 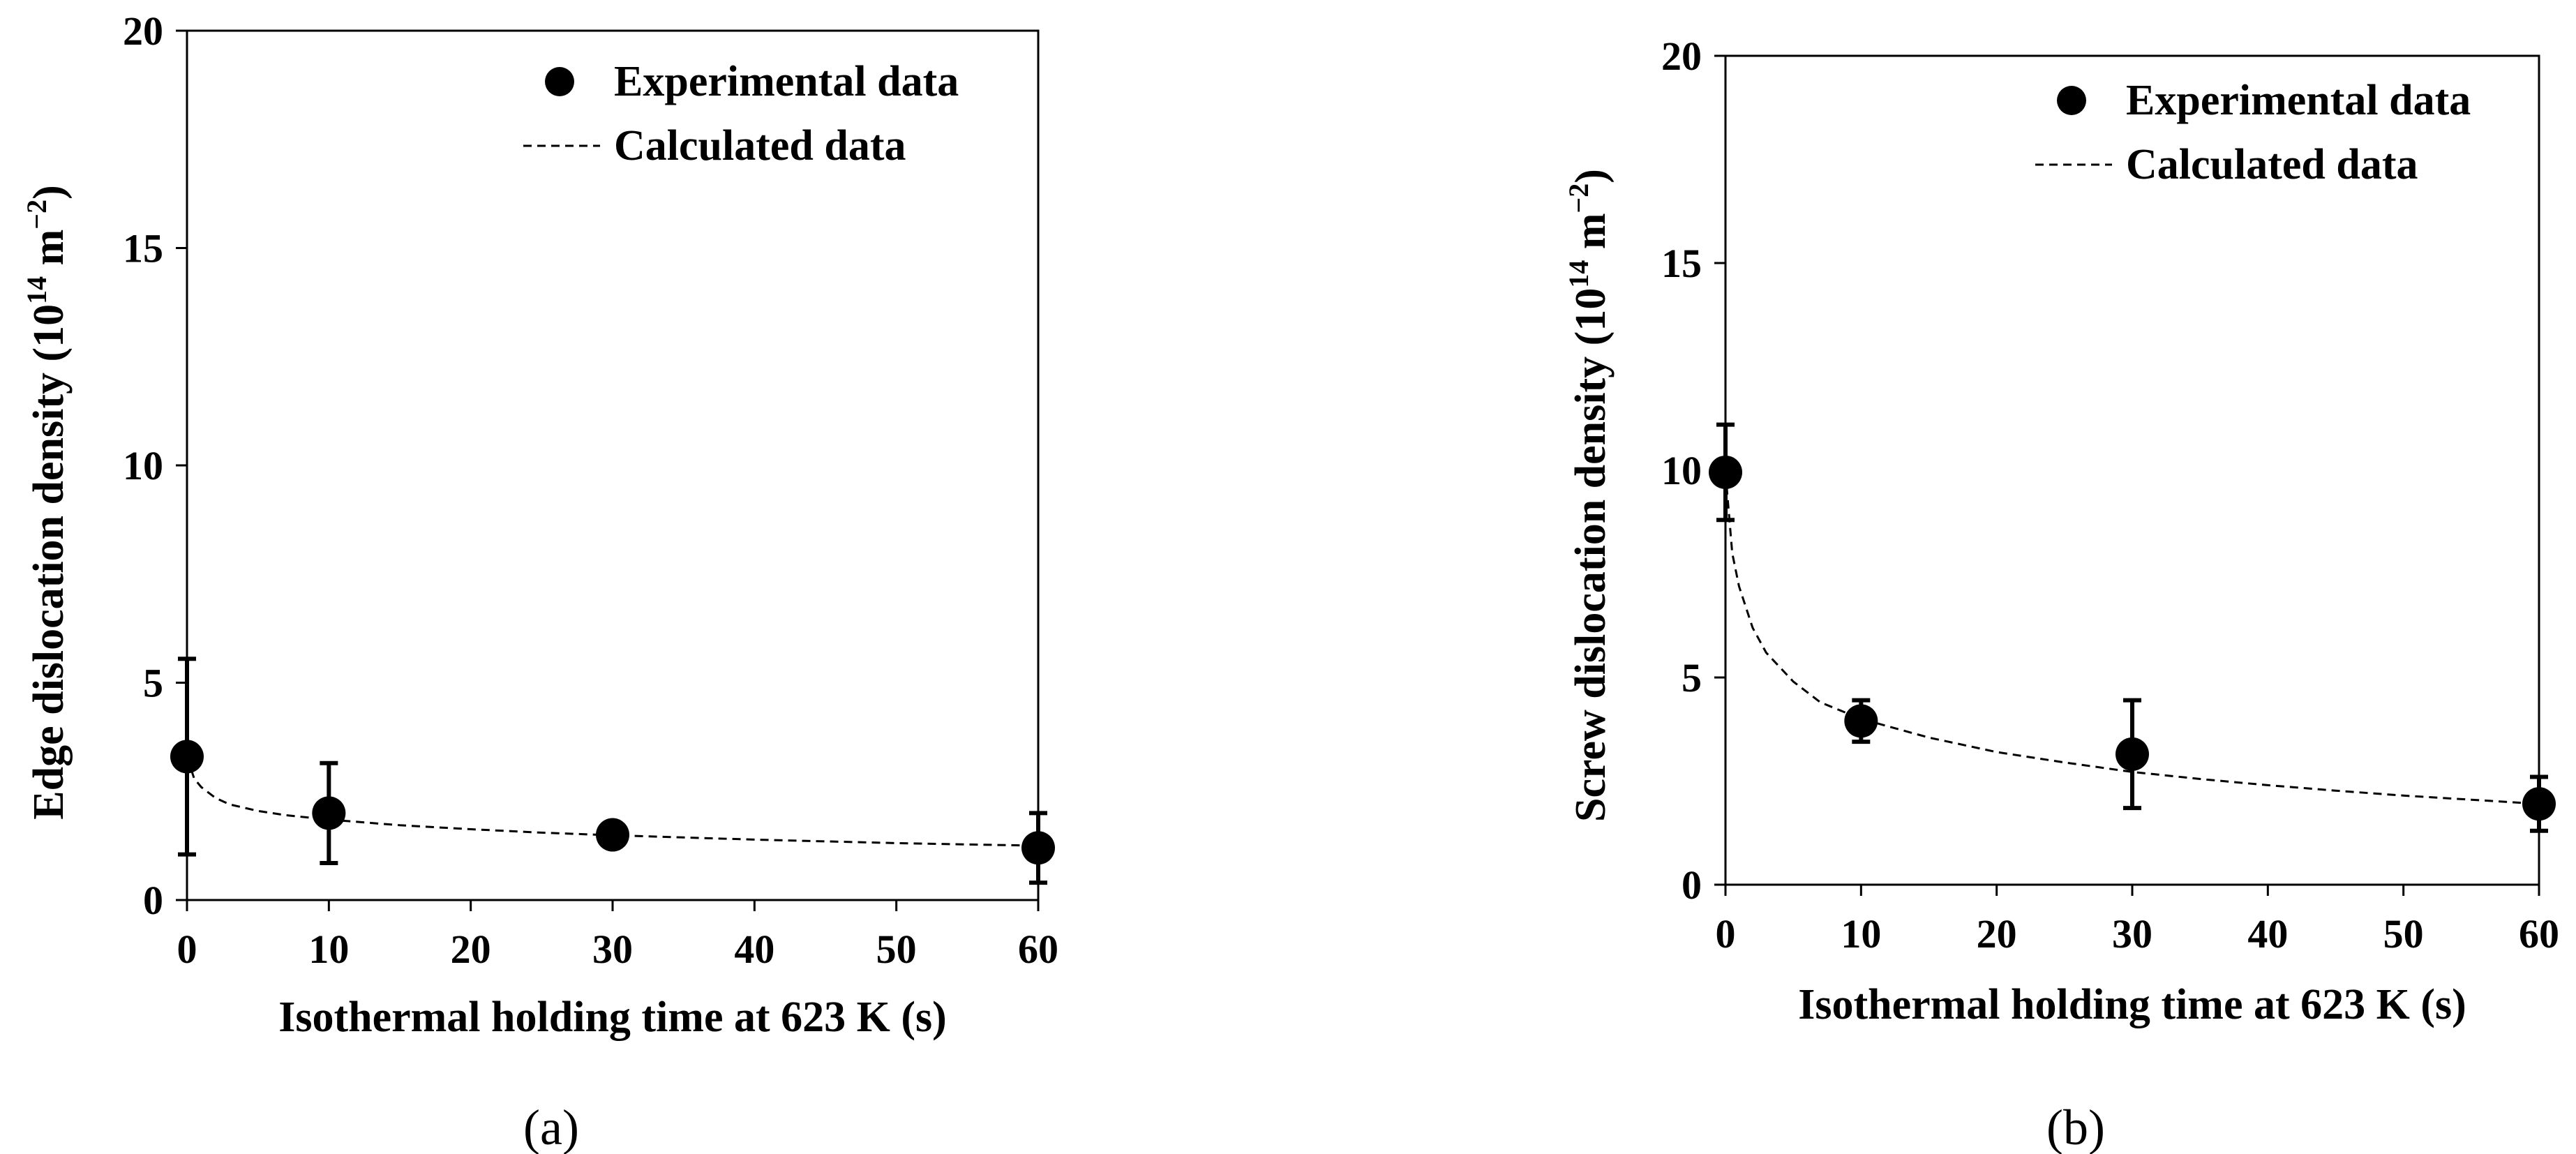 What do you see at coordinates (1591, 589) in the screenshot?
I see `y-axis-label: Screw dislocation density` at bounding box center [1591, 589].